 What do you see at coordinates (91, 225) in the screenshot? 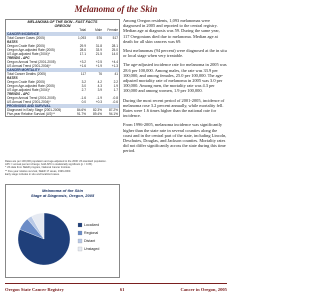
I see `legend-label: Localized` at bounding box center [91, 225].